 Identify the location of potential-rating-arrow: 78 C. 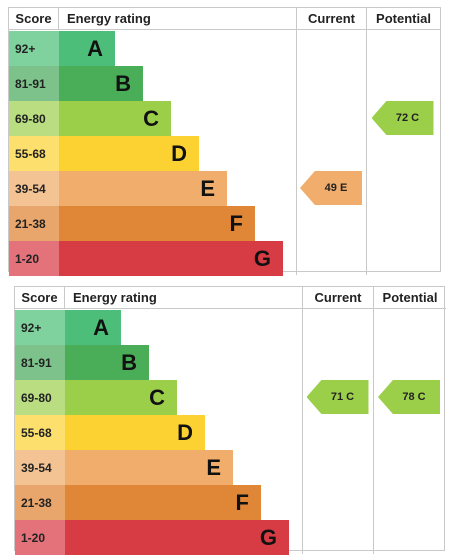
(409, 397).